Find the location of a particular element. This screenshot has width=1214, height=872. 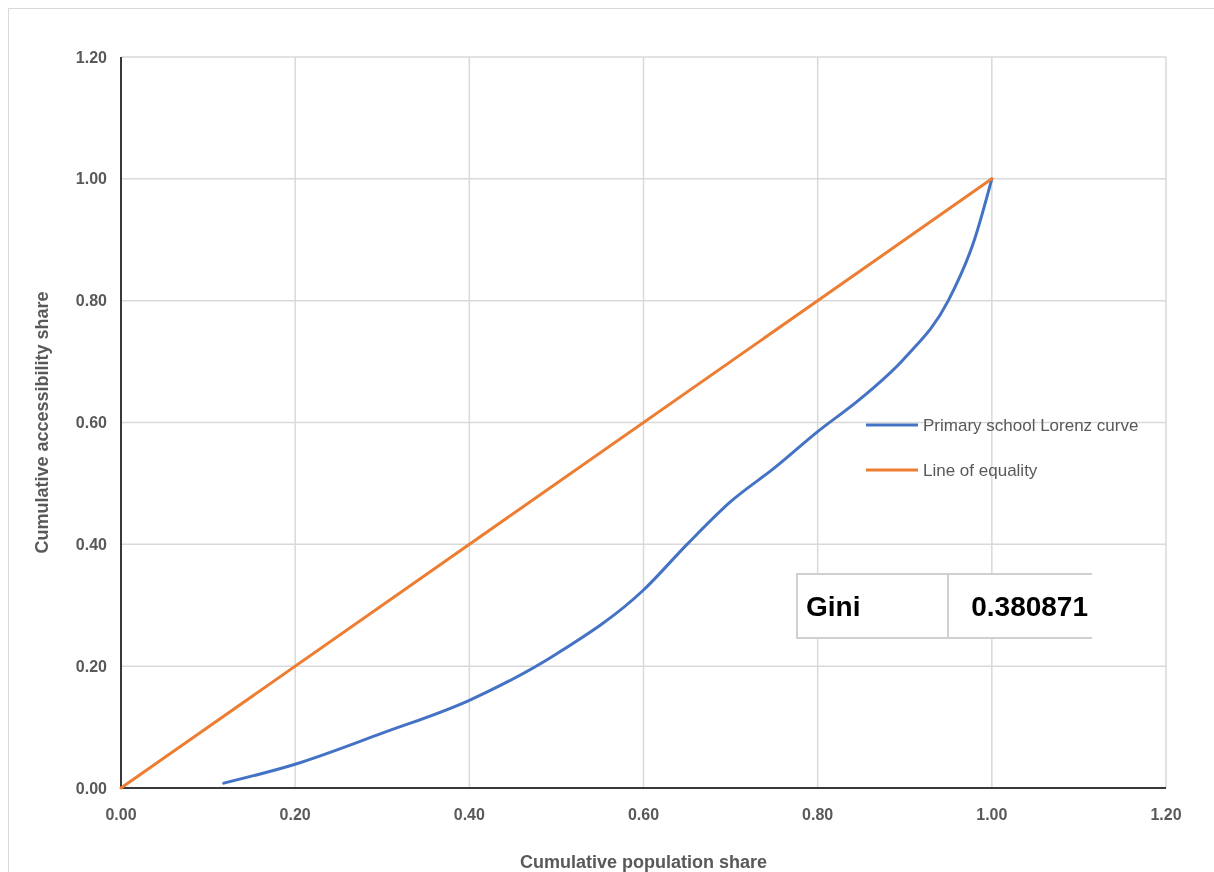

x-tick-label: 0.40 is located at coordinates (469, 814).